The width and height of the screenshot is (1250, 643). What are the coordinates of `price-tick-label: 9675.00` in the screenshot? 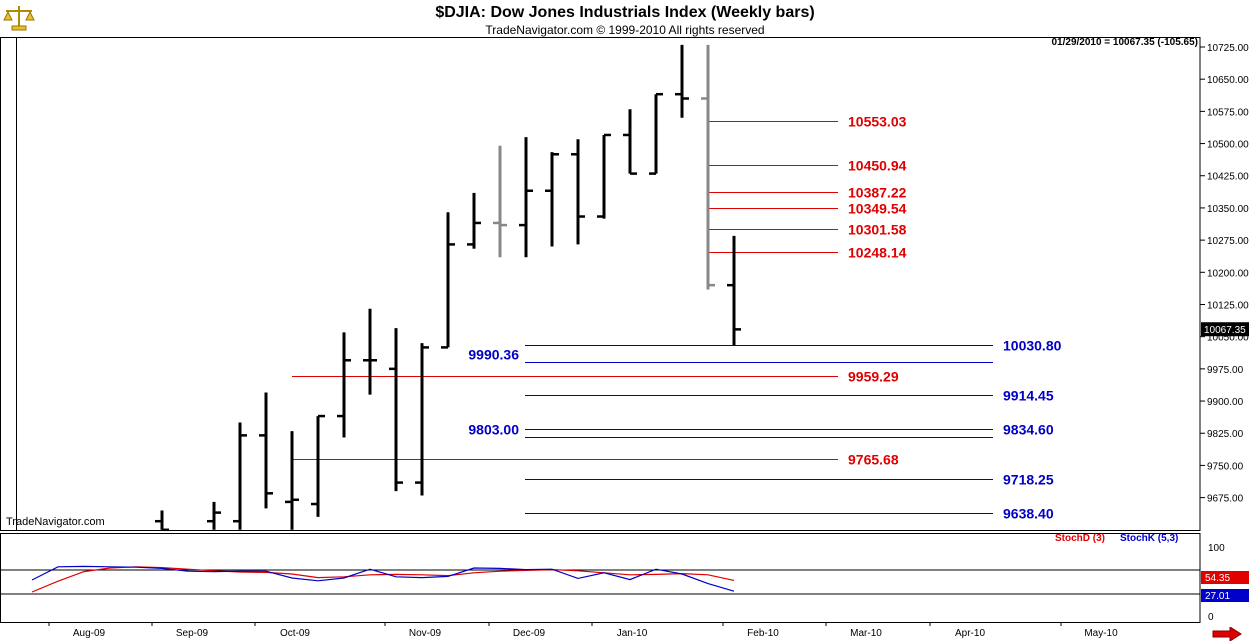 It's located at (1225, 499).